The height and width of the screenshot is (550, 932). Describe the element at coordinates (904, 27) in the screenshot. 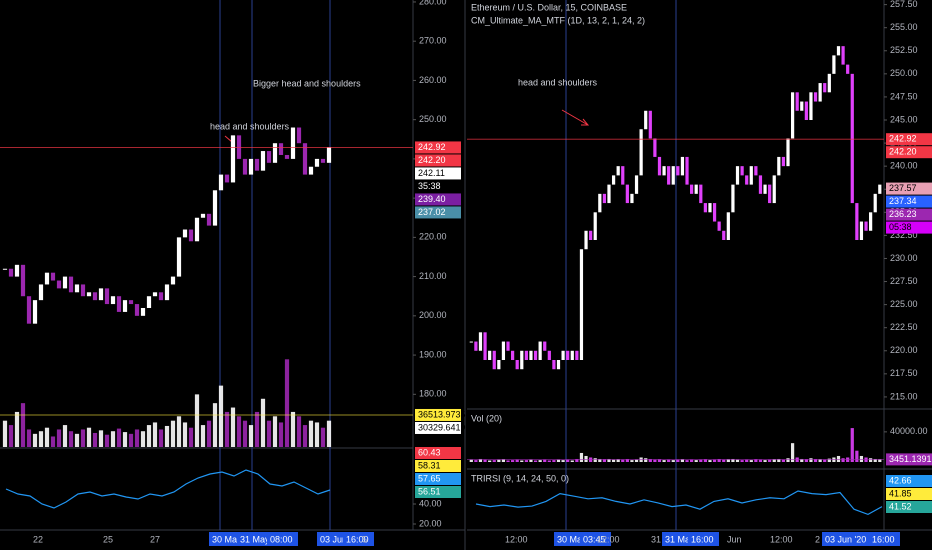

I see `y-tick-label: 255.00` at that location.